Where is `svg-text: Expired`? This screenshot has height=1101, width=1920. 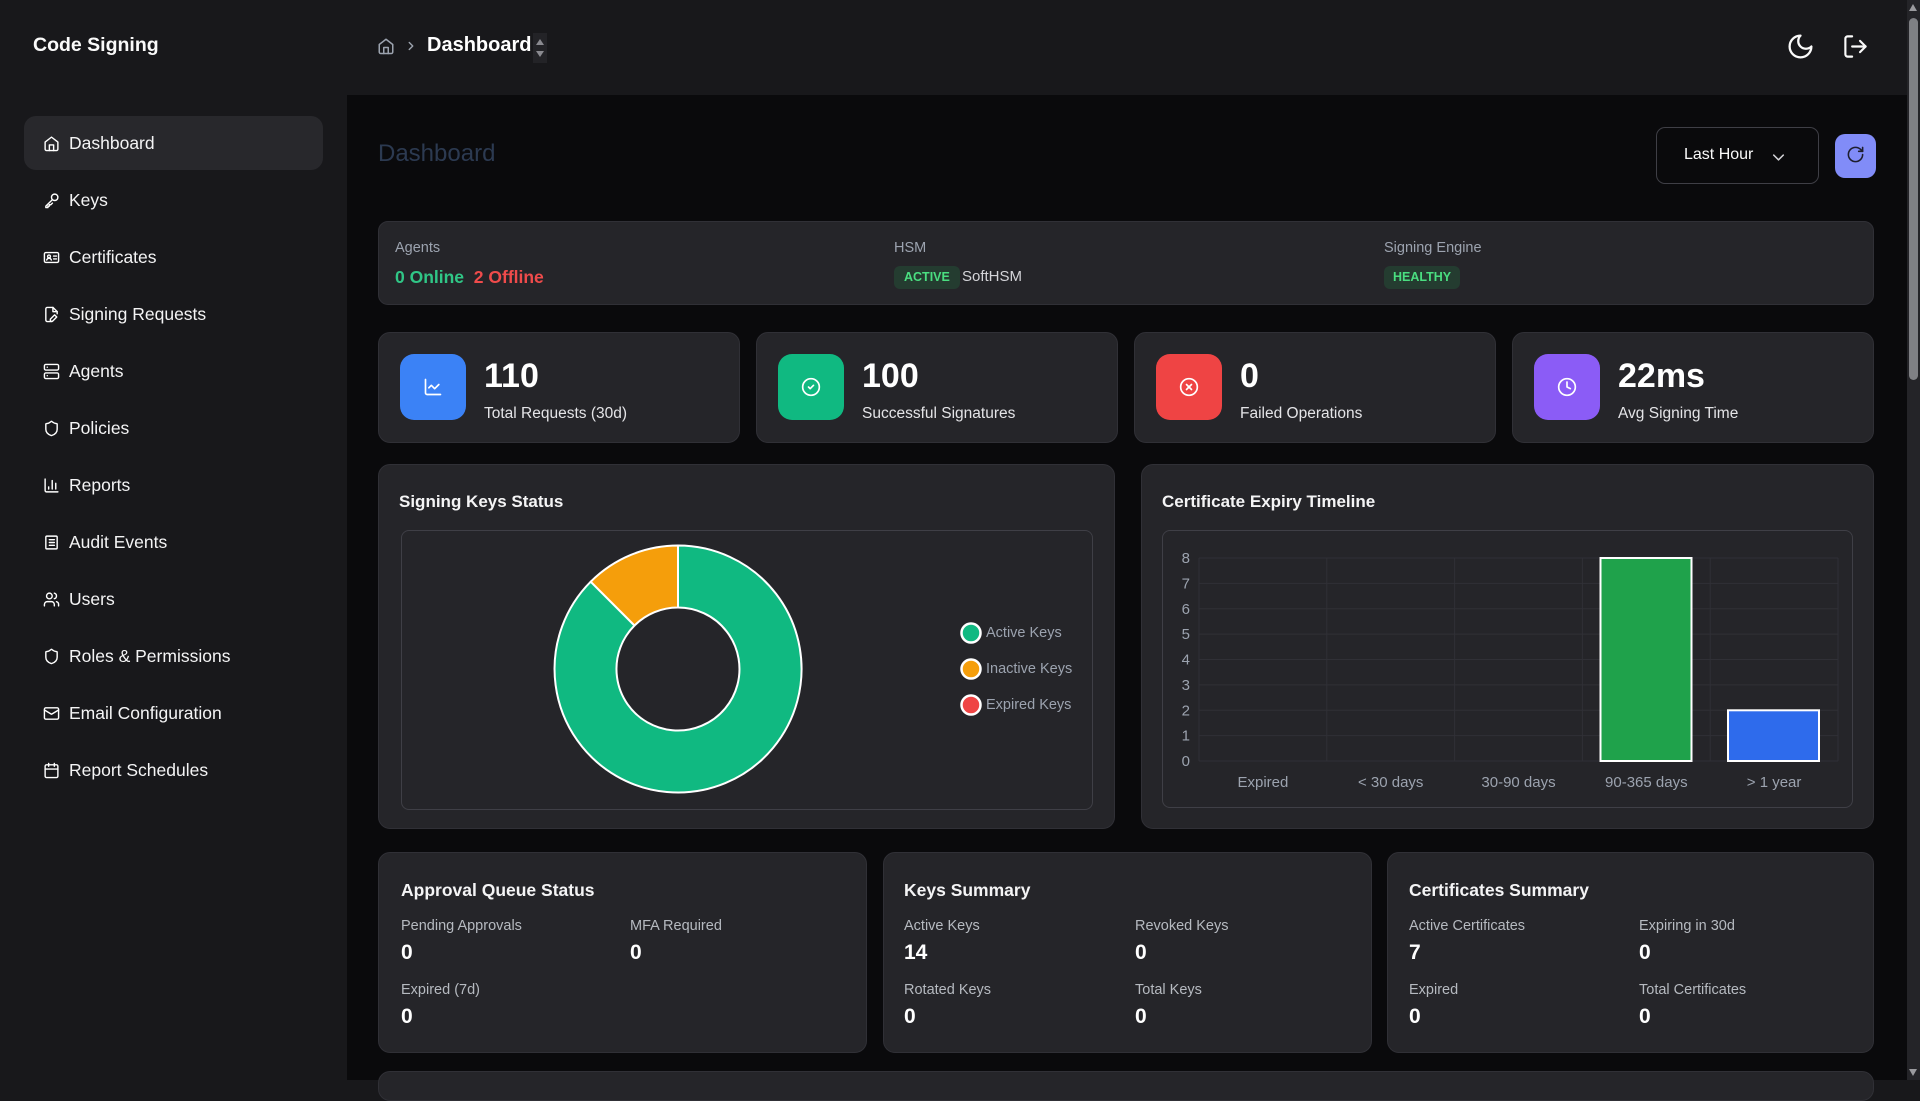
svg-text: Expired is located at coordinates (1262, 782).